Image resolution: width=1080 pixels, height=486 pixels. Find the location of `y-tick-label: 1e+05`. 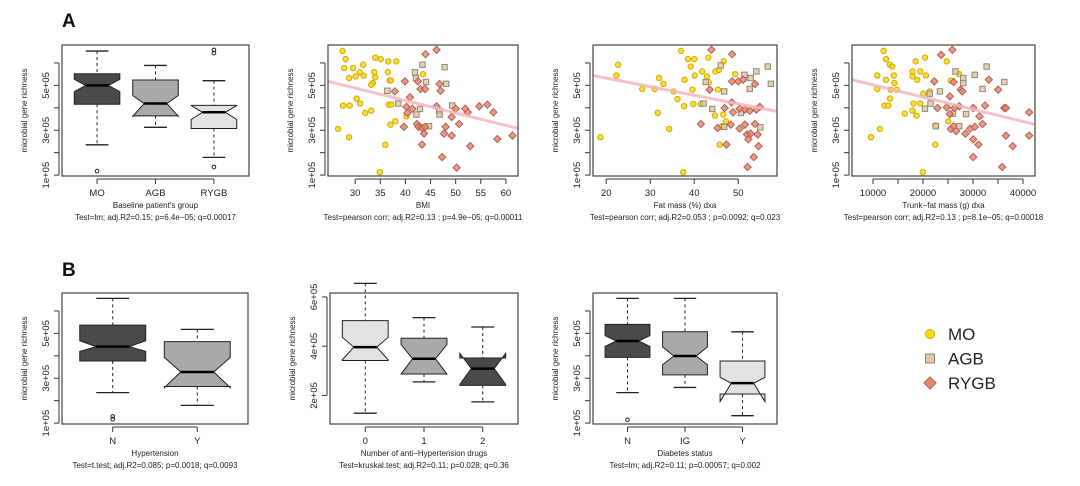

y-tick-label: 1e+05 is located at coordinates (46, 175).